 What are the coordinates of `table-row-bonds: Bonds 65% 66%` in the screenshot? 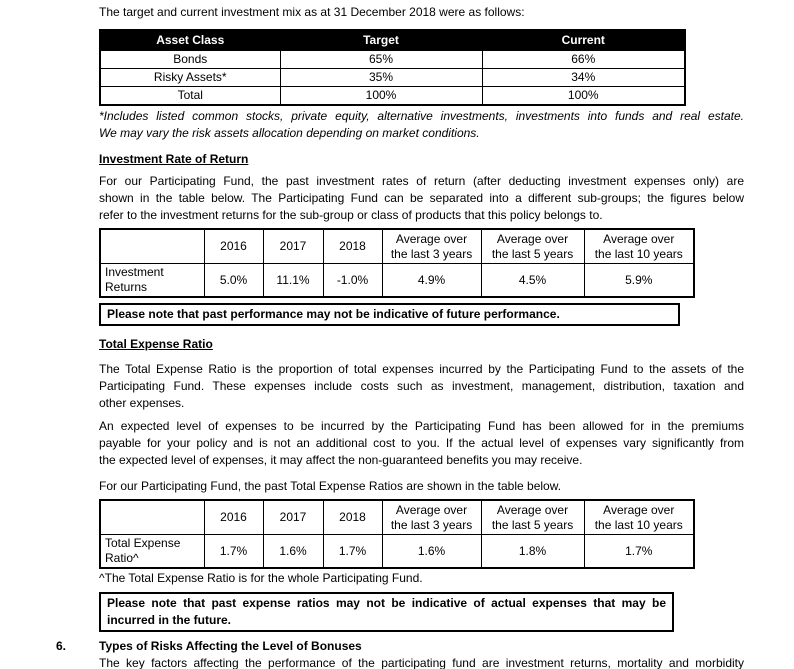 It's located at (392, 59).